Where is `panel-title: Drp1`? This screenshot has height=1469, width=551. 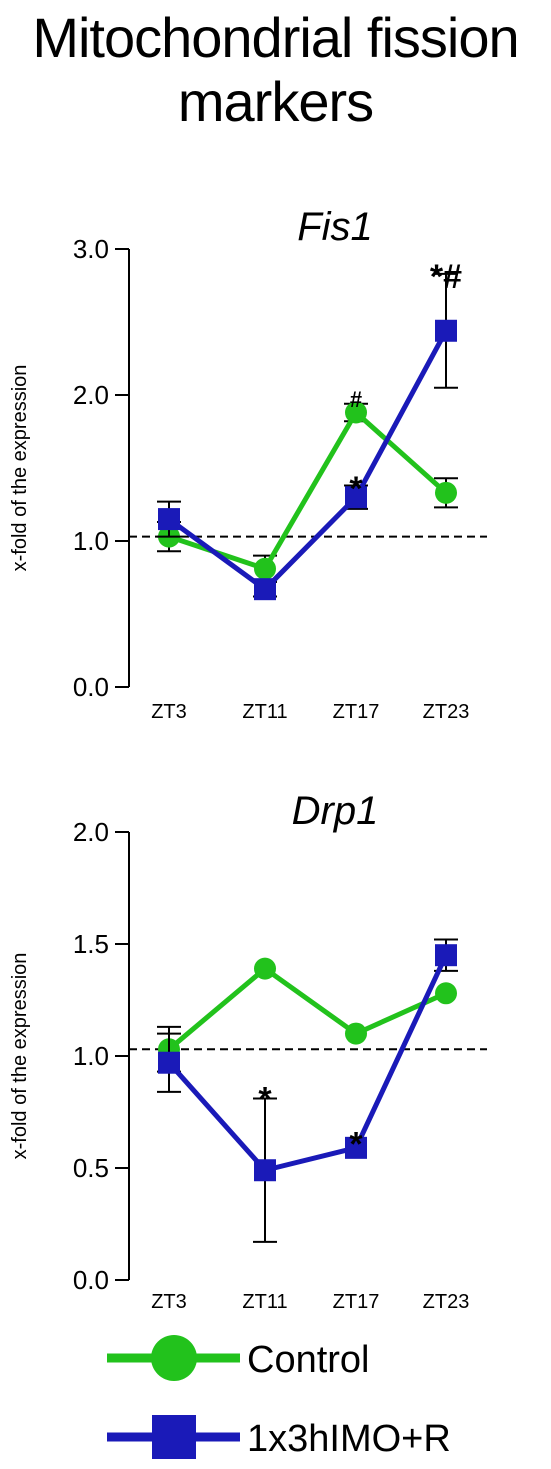
panel-title: Drp1 is located at coordinates (335, 811).